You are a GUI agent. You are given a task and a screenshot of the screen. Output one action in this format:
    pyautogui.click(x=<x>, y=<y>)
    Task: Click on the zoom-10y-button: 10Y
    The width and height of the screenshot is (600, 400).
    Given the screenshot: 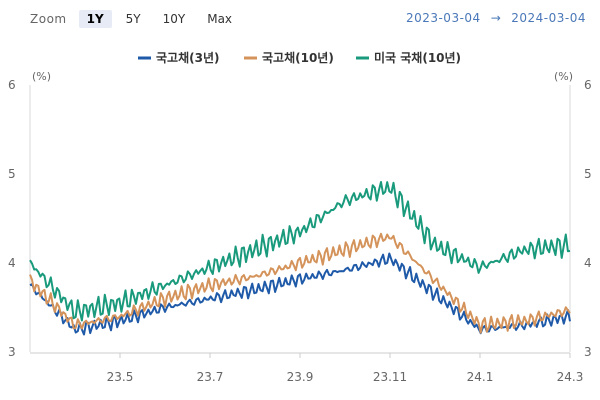 What is the action you would take?
    pyautogui.click(x=174, y=19)
    